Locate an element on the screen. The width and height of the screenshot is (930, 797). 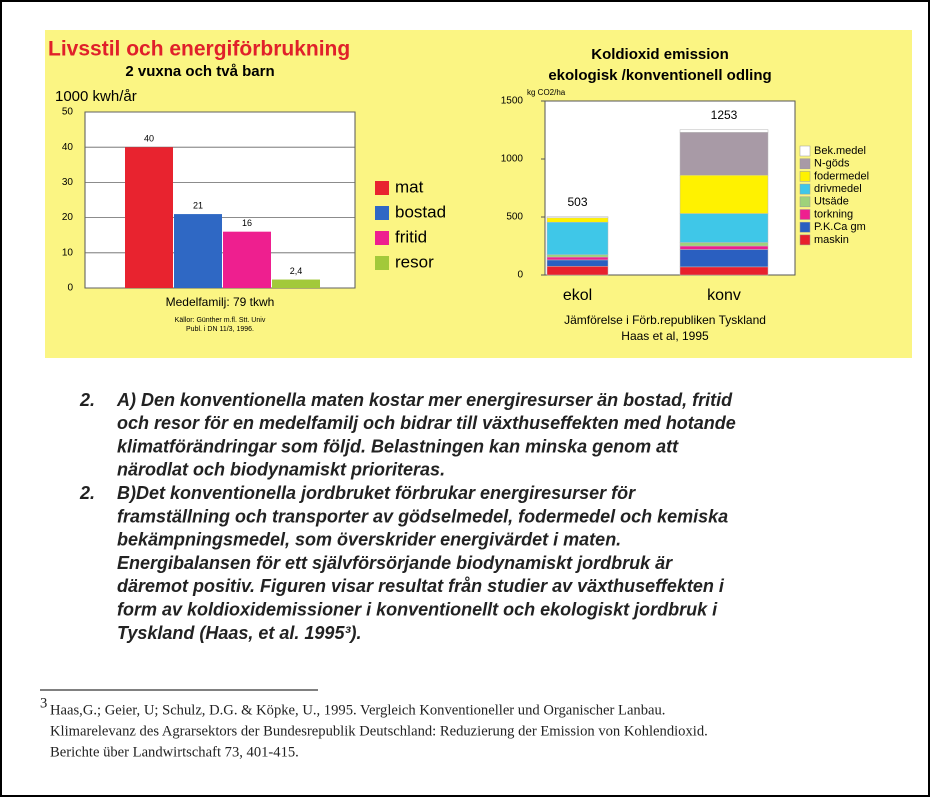
legend-label: bostad is located at coordinates (420, 211).